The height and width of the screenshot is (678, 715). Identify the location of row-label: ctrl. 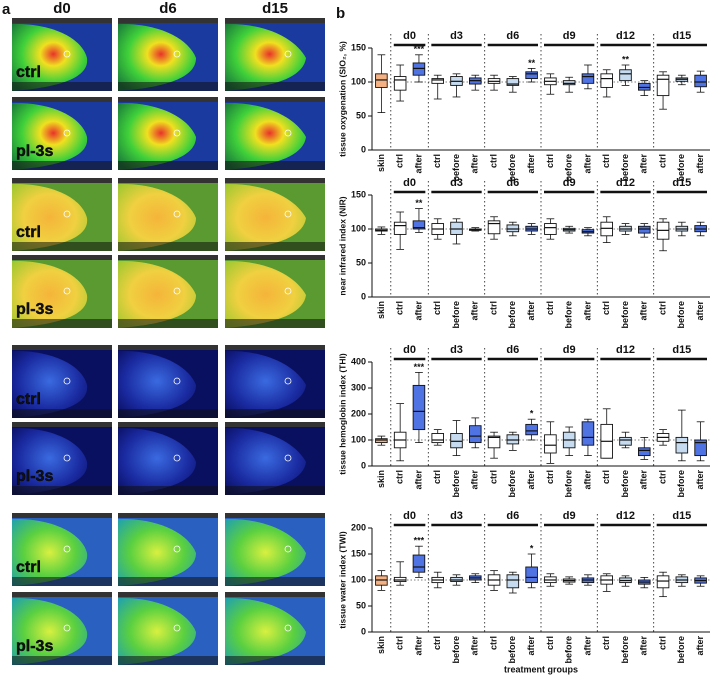
(28, 399).